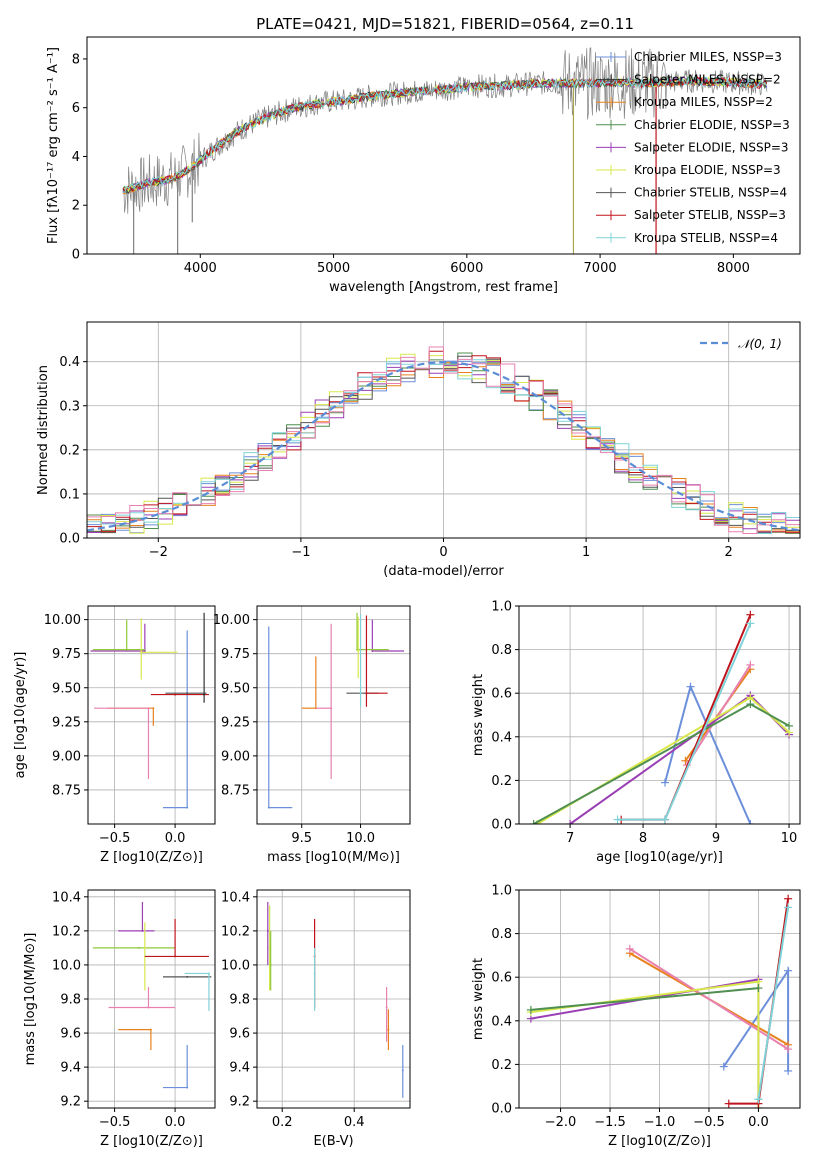 The width and height of the screenshot is (819, 1170). Describe the element at coordinates (235, 688) in the screenshot. I see `age-vs-mass-ytick-label: 9.50` at that location.